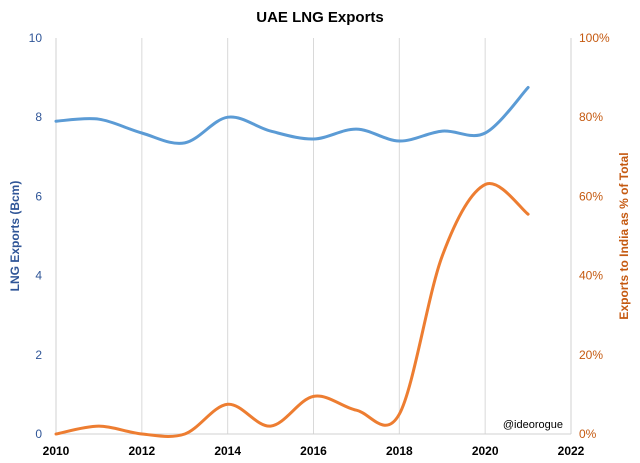  Describe the element at coordinates (485, 185) in the screenshot. I see `india-share-point-2020` at that location.